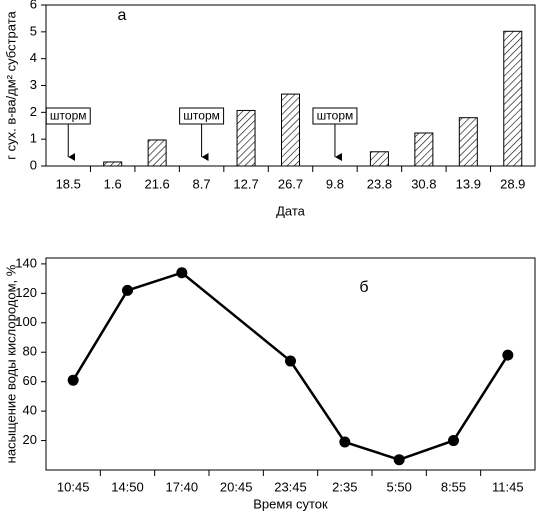  What do you see at coordinates (33, 164) in the screenshot?
I see `y-tick-label: 0` at bounding box center [33, 164].